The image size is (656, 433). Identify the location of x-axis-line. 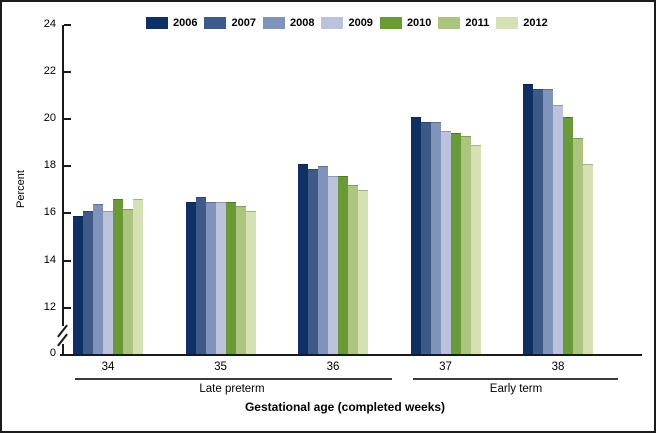
(351, 355).